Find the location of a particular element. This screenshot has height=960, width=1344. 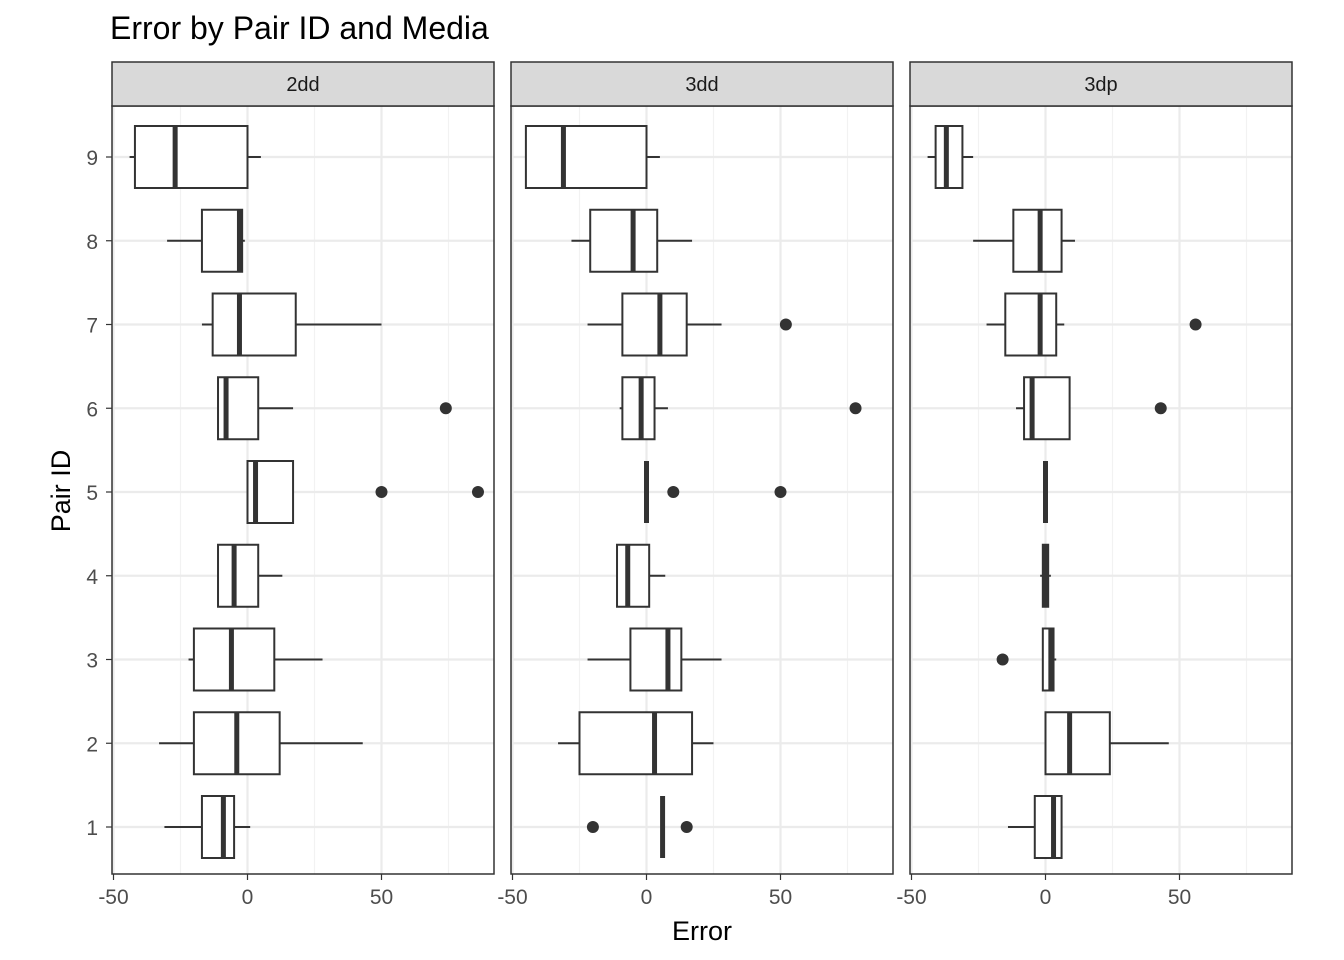

y-axis-title: Pair ID is located at coordinates (61, 491).